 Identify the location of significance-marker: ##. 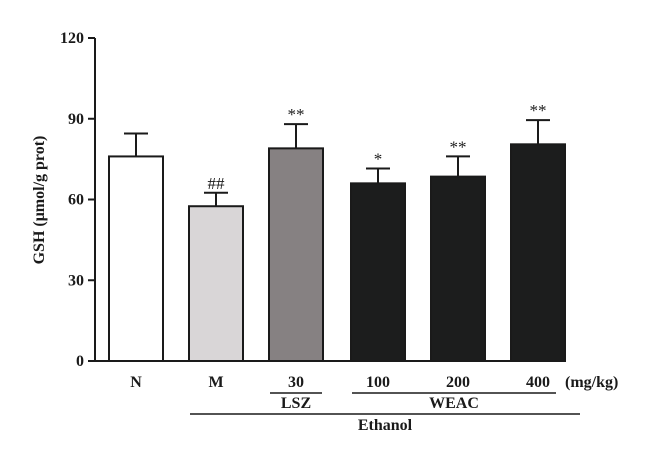
(217, 183).